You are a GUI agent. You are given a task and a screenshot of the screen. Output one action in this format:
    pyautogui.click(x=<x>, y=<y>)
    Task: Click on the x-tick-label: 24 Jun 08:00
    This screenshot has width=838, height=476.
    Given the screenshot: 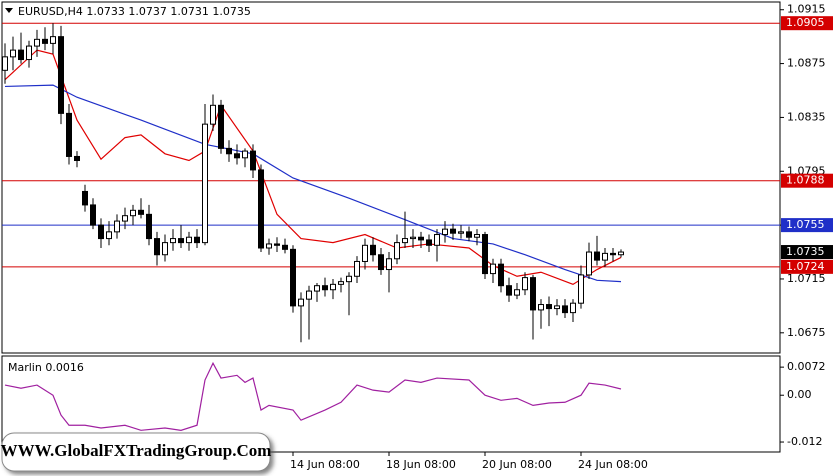 What is the action you would take?
    pyautogui.click(x=613, y=464)
    